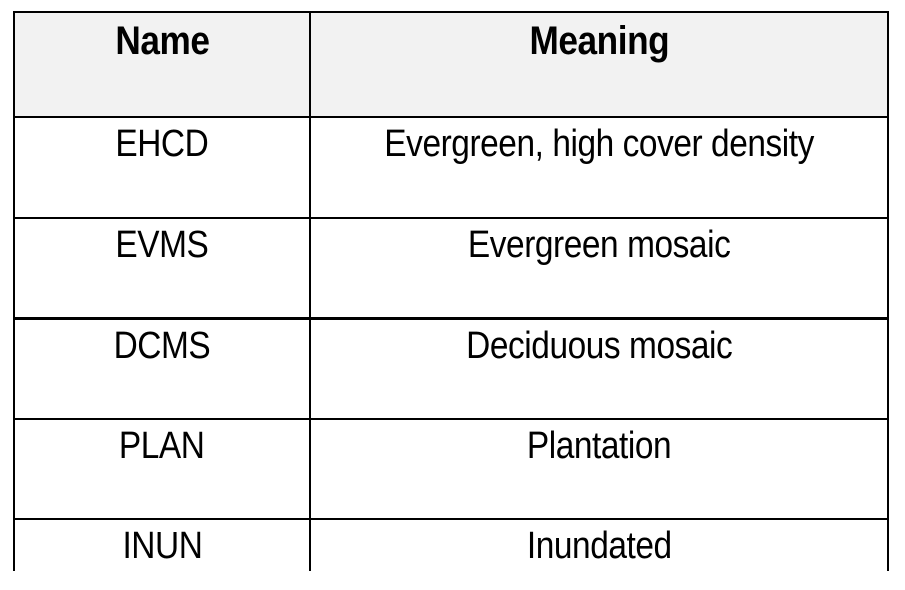 The width and height of the screenshot is (905, 590). I want to click on cell-name: DCMS, so click(163, 369).